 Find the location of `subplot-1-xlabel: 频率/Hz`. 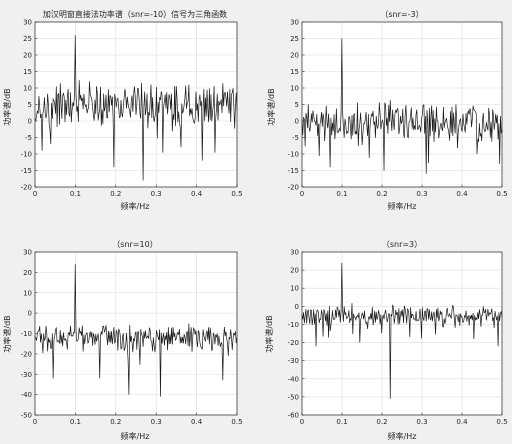

subplot-1-xlabel: 频率/Hz is located at coordinates (135, 206).